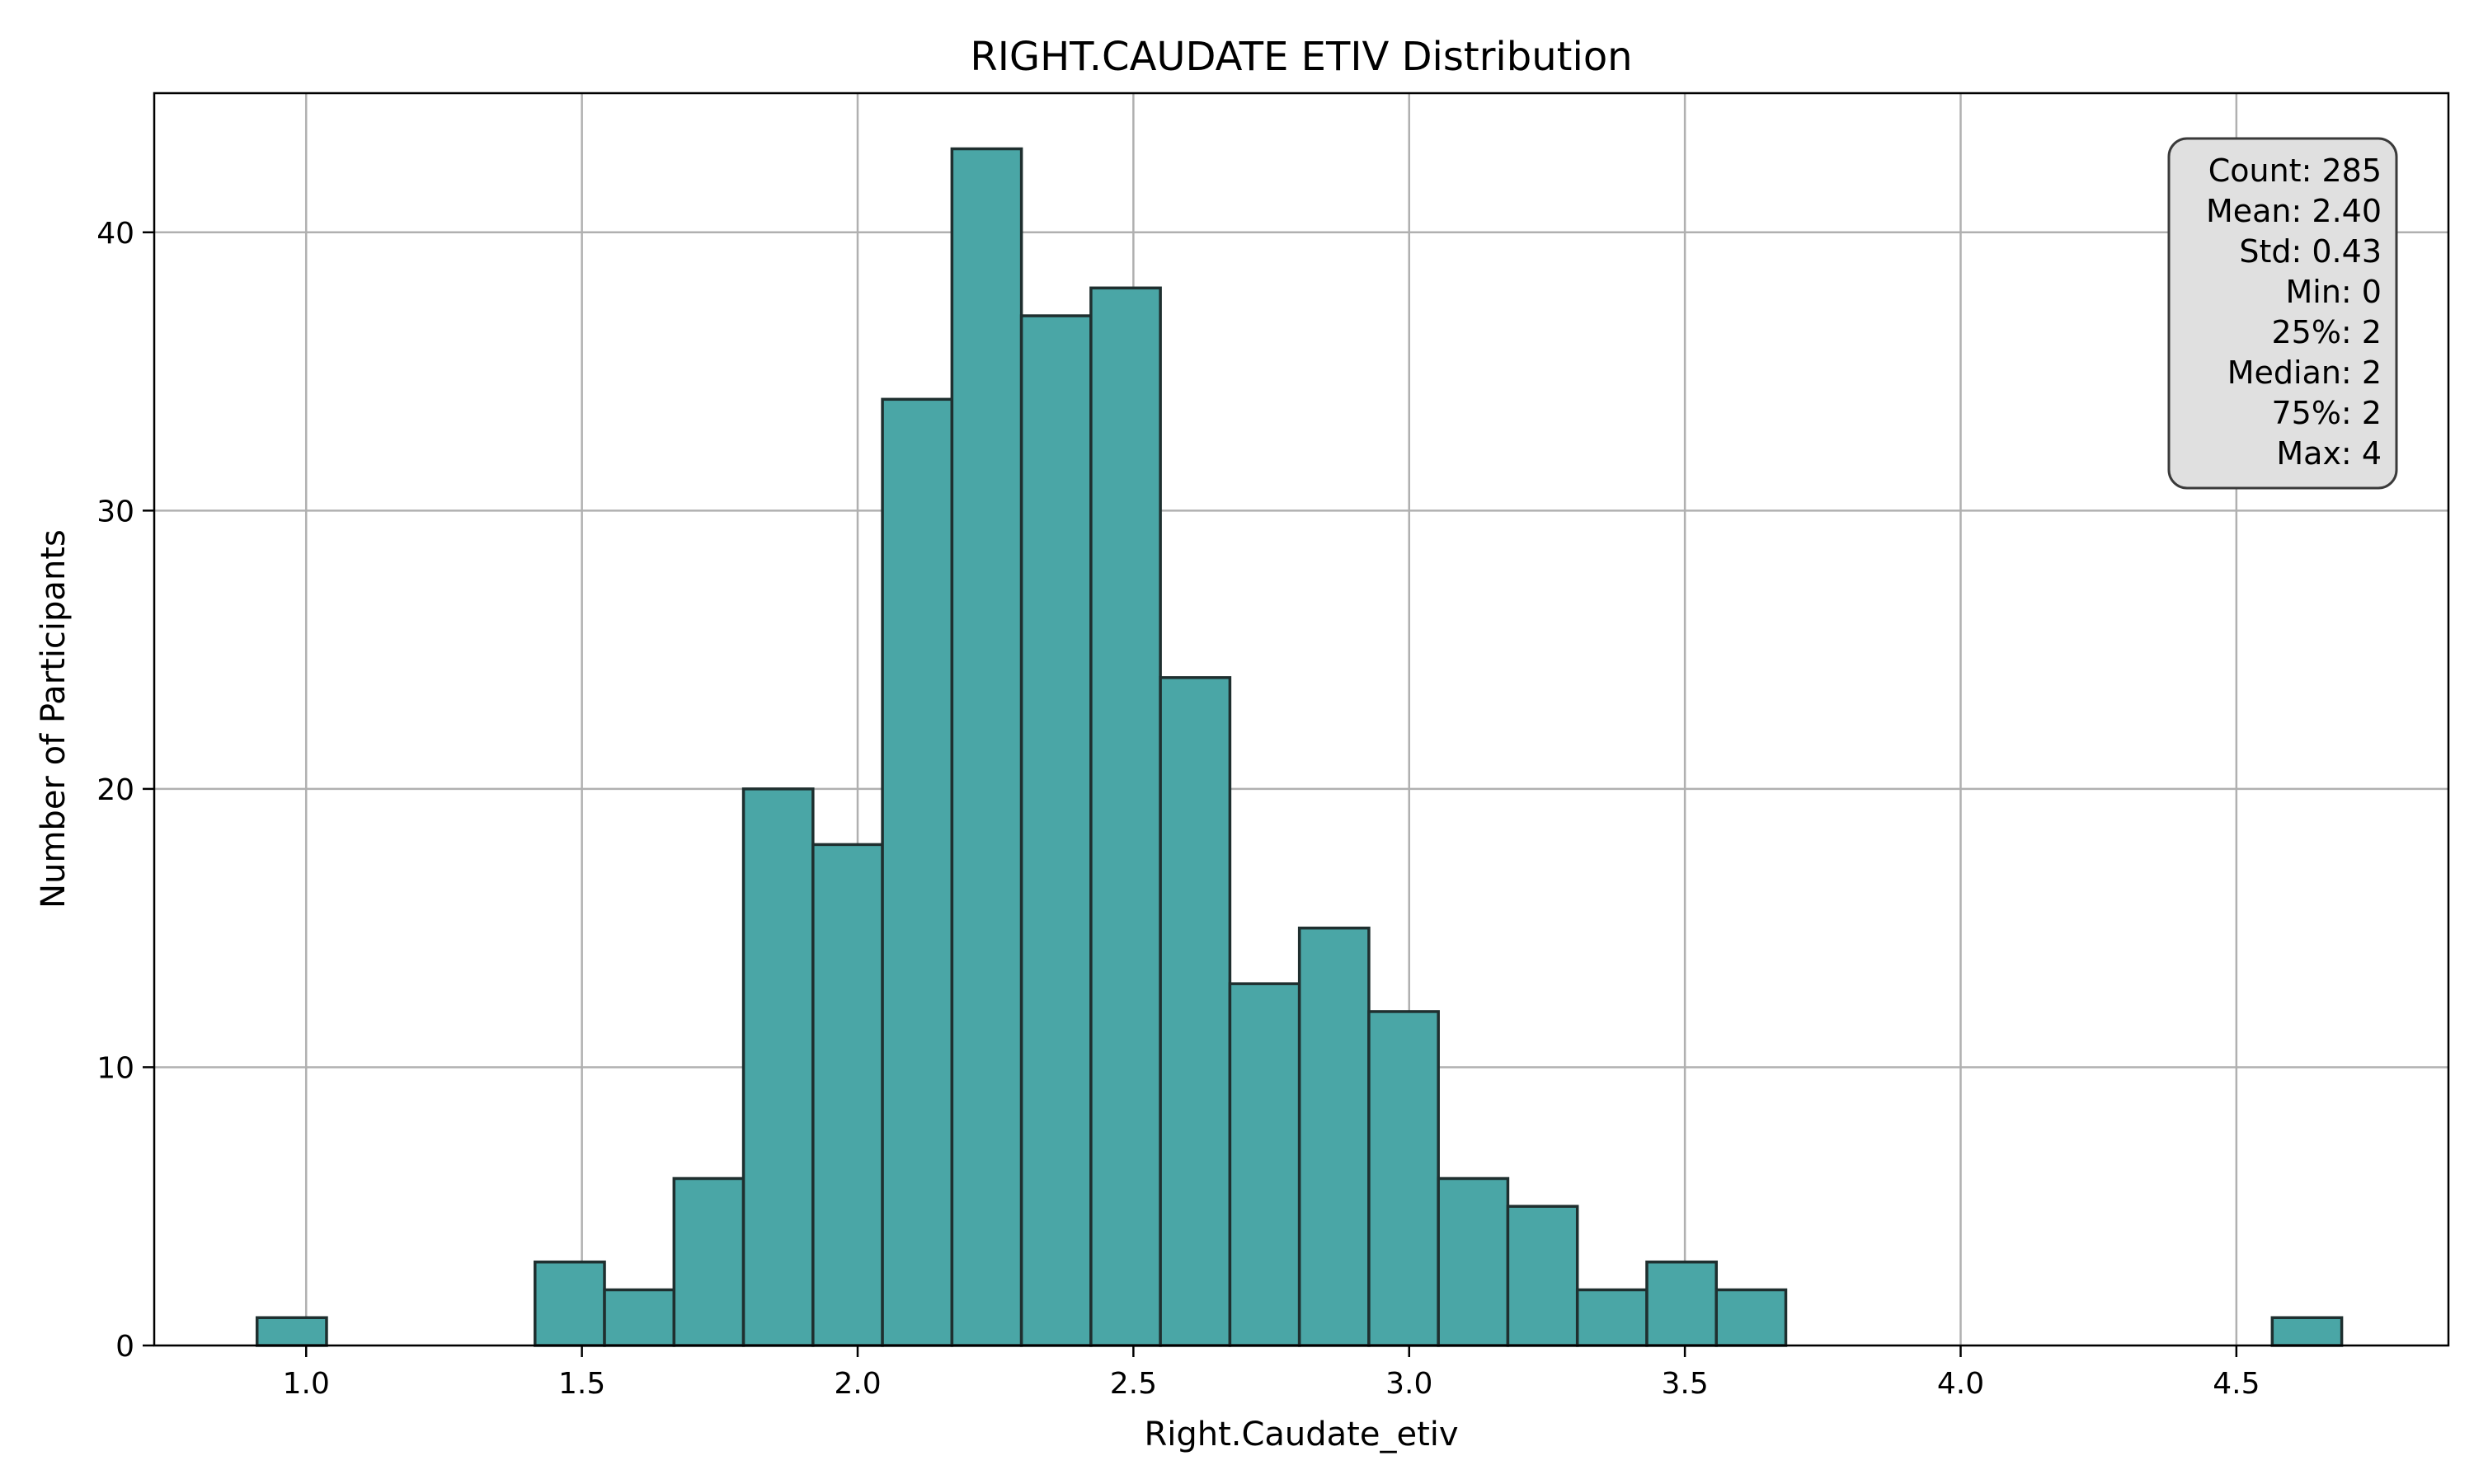 This screenshot has width=2474, height=1484. Describe the element at coordinates (2334, 292) in the screenshot. I see `stats-line: Min: 0` at that location.